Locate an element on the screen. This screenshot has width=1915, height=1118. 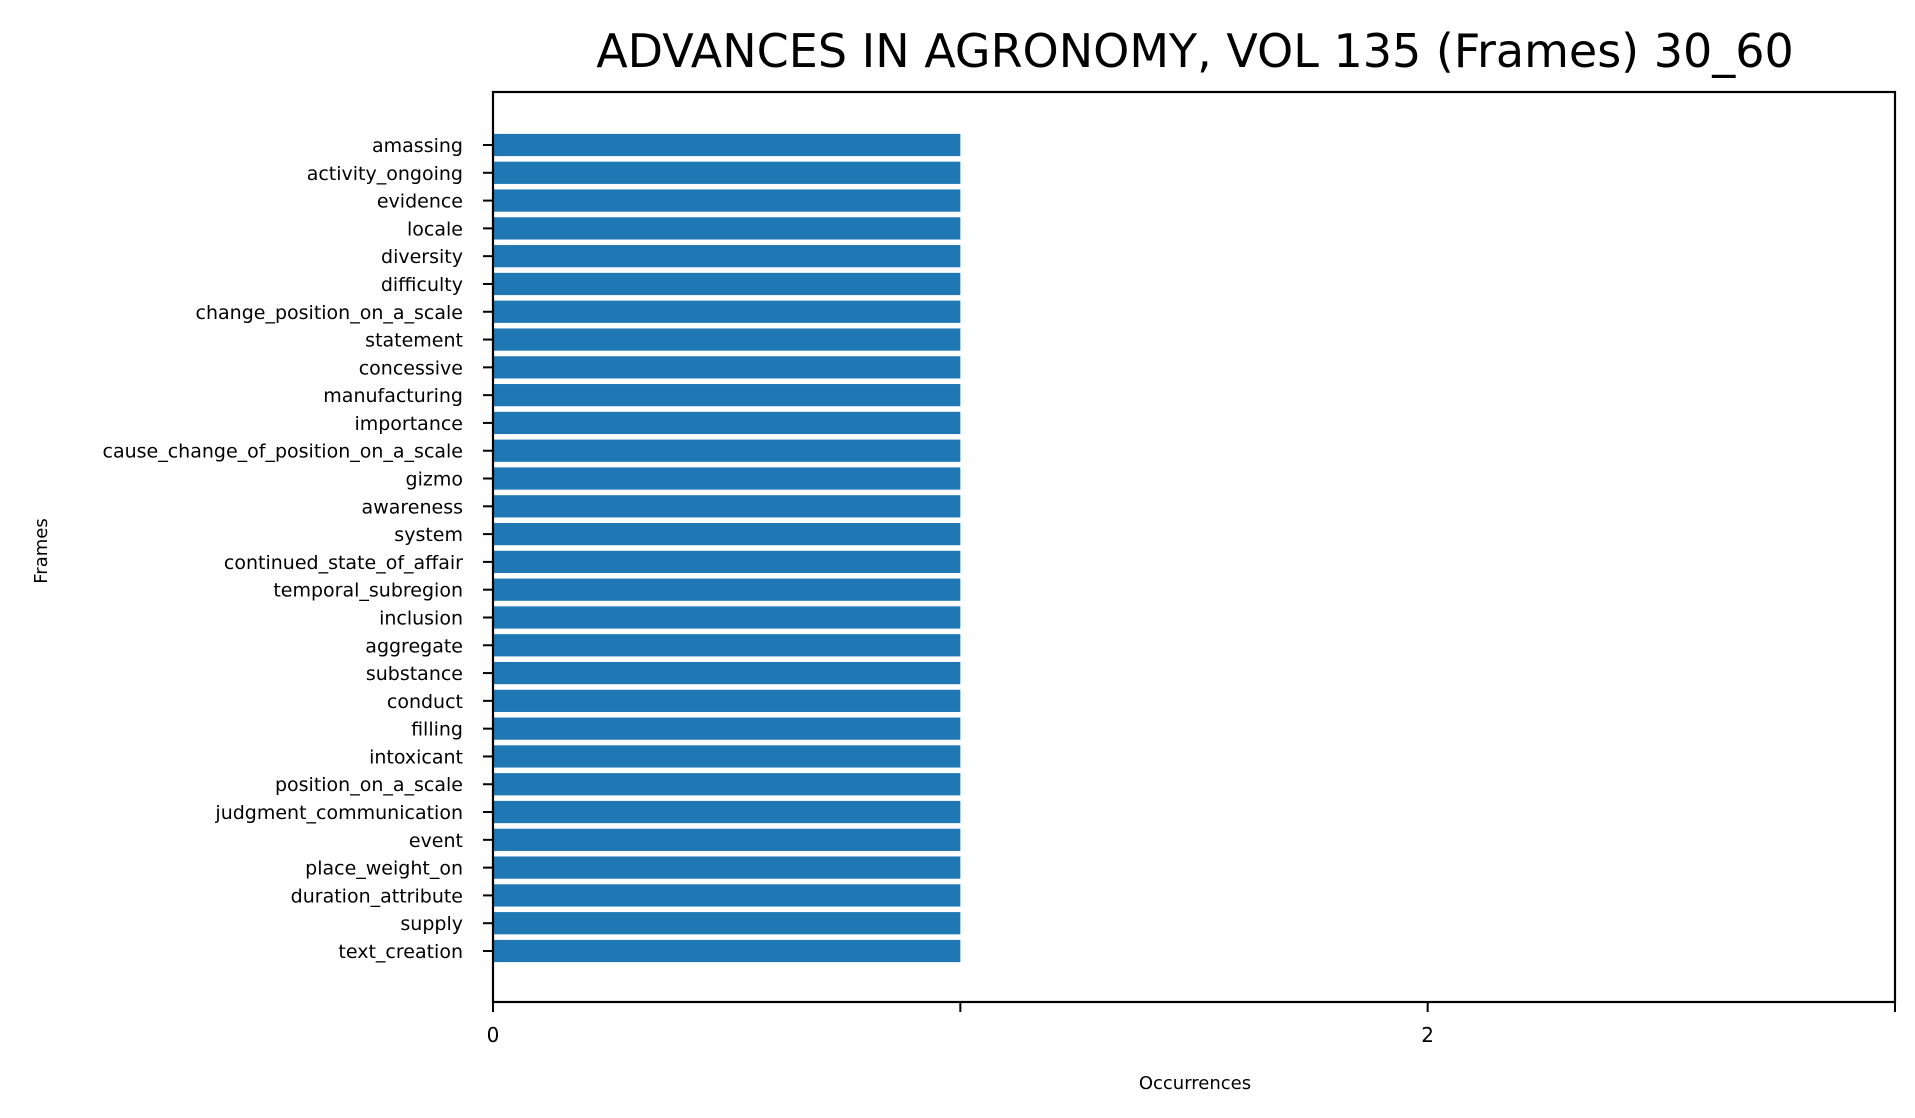
y-tick-label: system is located at coordinates (428, 535).